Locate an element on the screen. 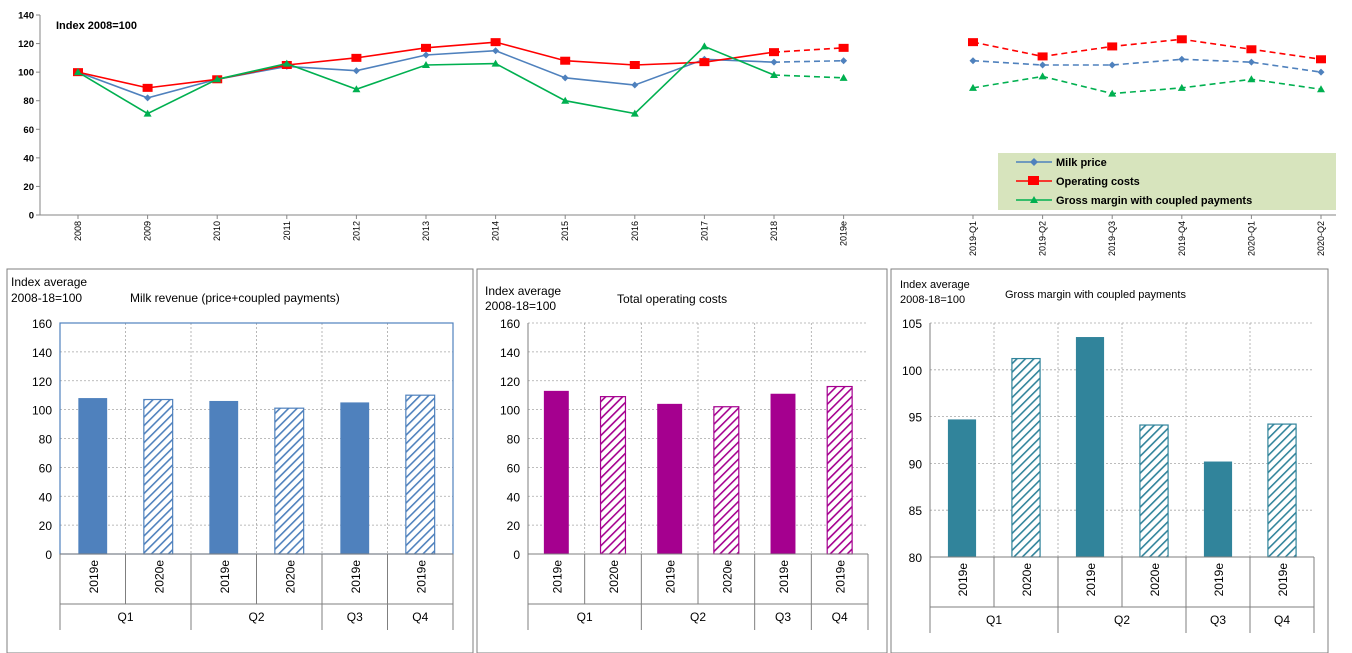  x-tick-label: 2008 is located at coordinates (78, 231).